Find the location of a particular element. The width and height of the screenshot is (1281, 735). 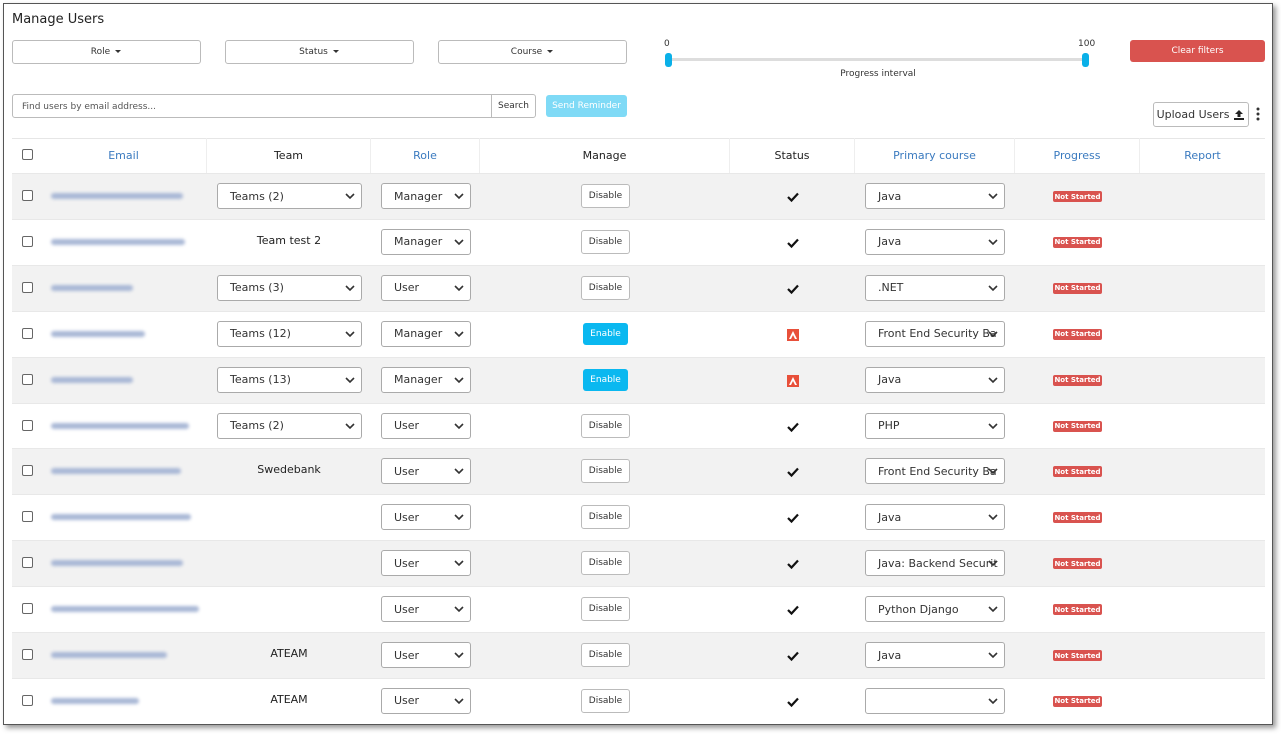

slider-max: 100 is located at coordinates (1087, 44).